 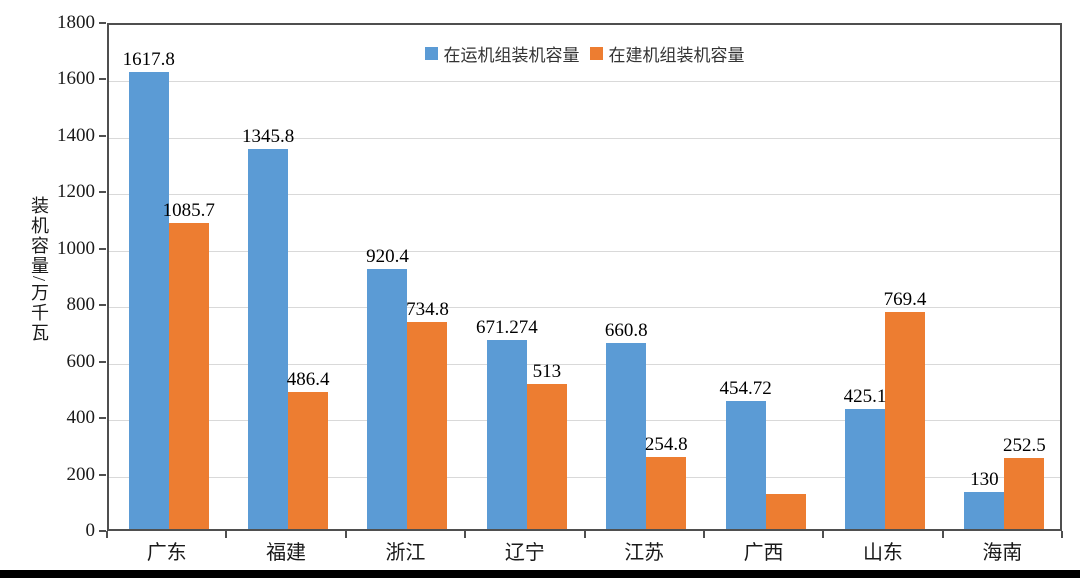 What do you see at coordinates (76, 22) in the screenshot?
I see `y-tick-label: 1800` at bounding box center [76, 22].